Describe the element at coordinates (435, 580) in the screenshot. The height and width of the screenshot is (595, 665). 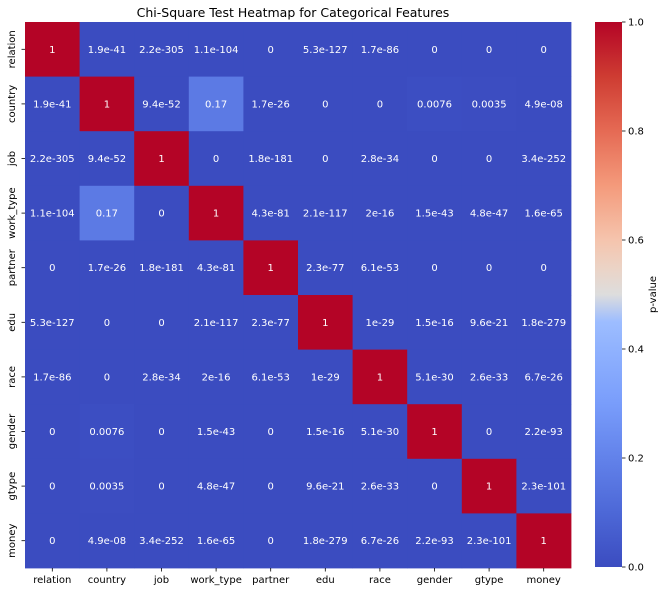
I see `x-tick-label: gender` at that location.